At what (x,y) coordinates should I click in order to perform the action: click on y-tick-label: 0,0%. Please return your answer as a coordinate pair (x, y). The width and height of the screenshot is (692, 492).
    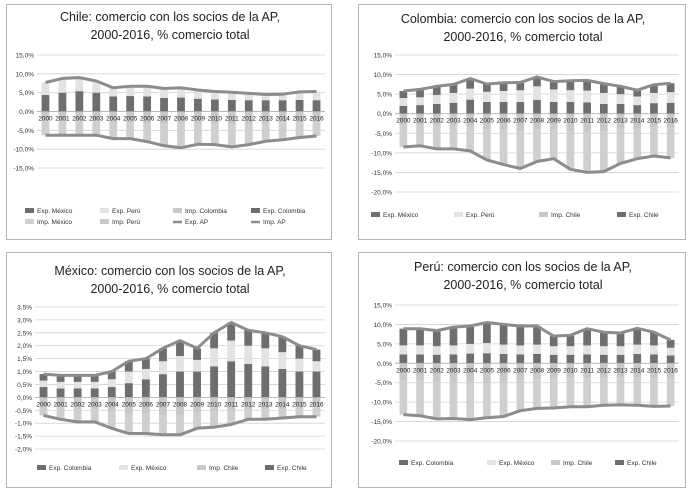
    Looking at the image, I should click on (24, 398).